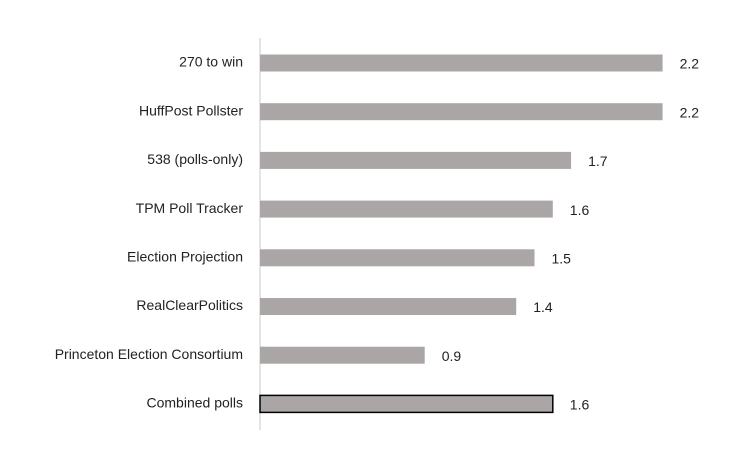 The width and height of the screenshot is (738, 450). What do you see at coordinates (191, 110) in the screenshot?
I see `y-tick-label: HuffPost Pollster` at bounding box center [191, 110].